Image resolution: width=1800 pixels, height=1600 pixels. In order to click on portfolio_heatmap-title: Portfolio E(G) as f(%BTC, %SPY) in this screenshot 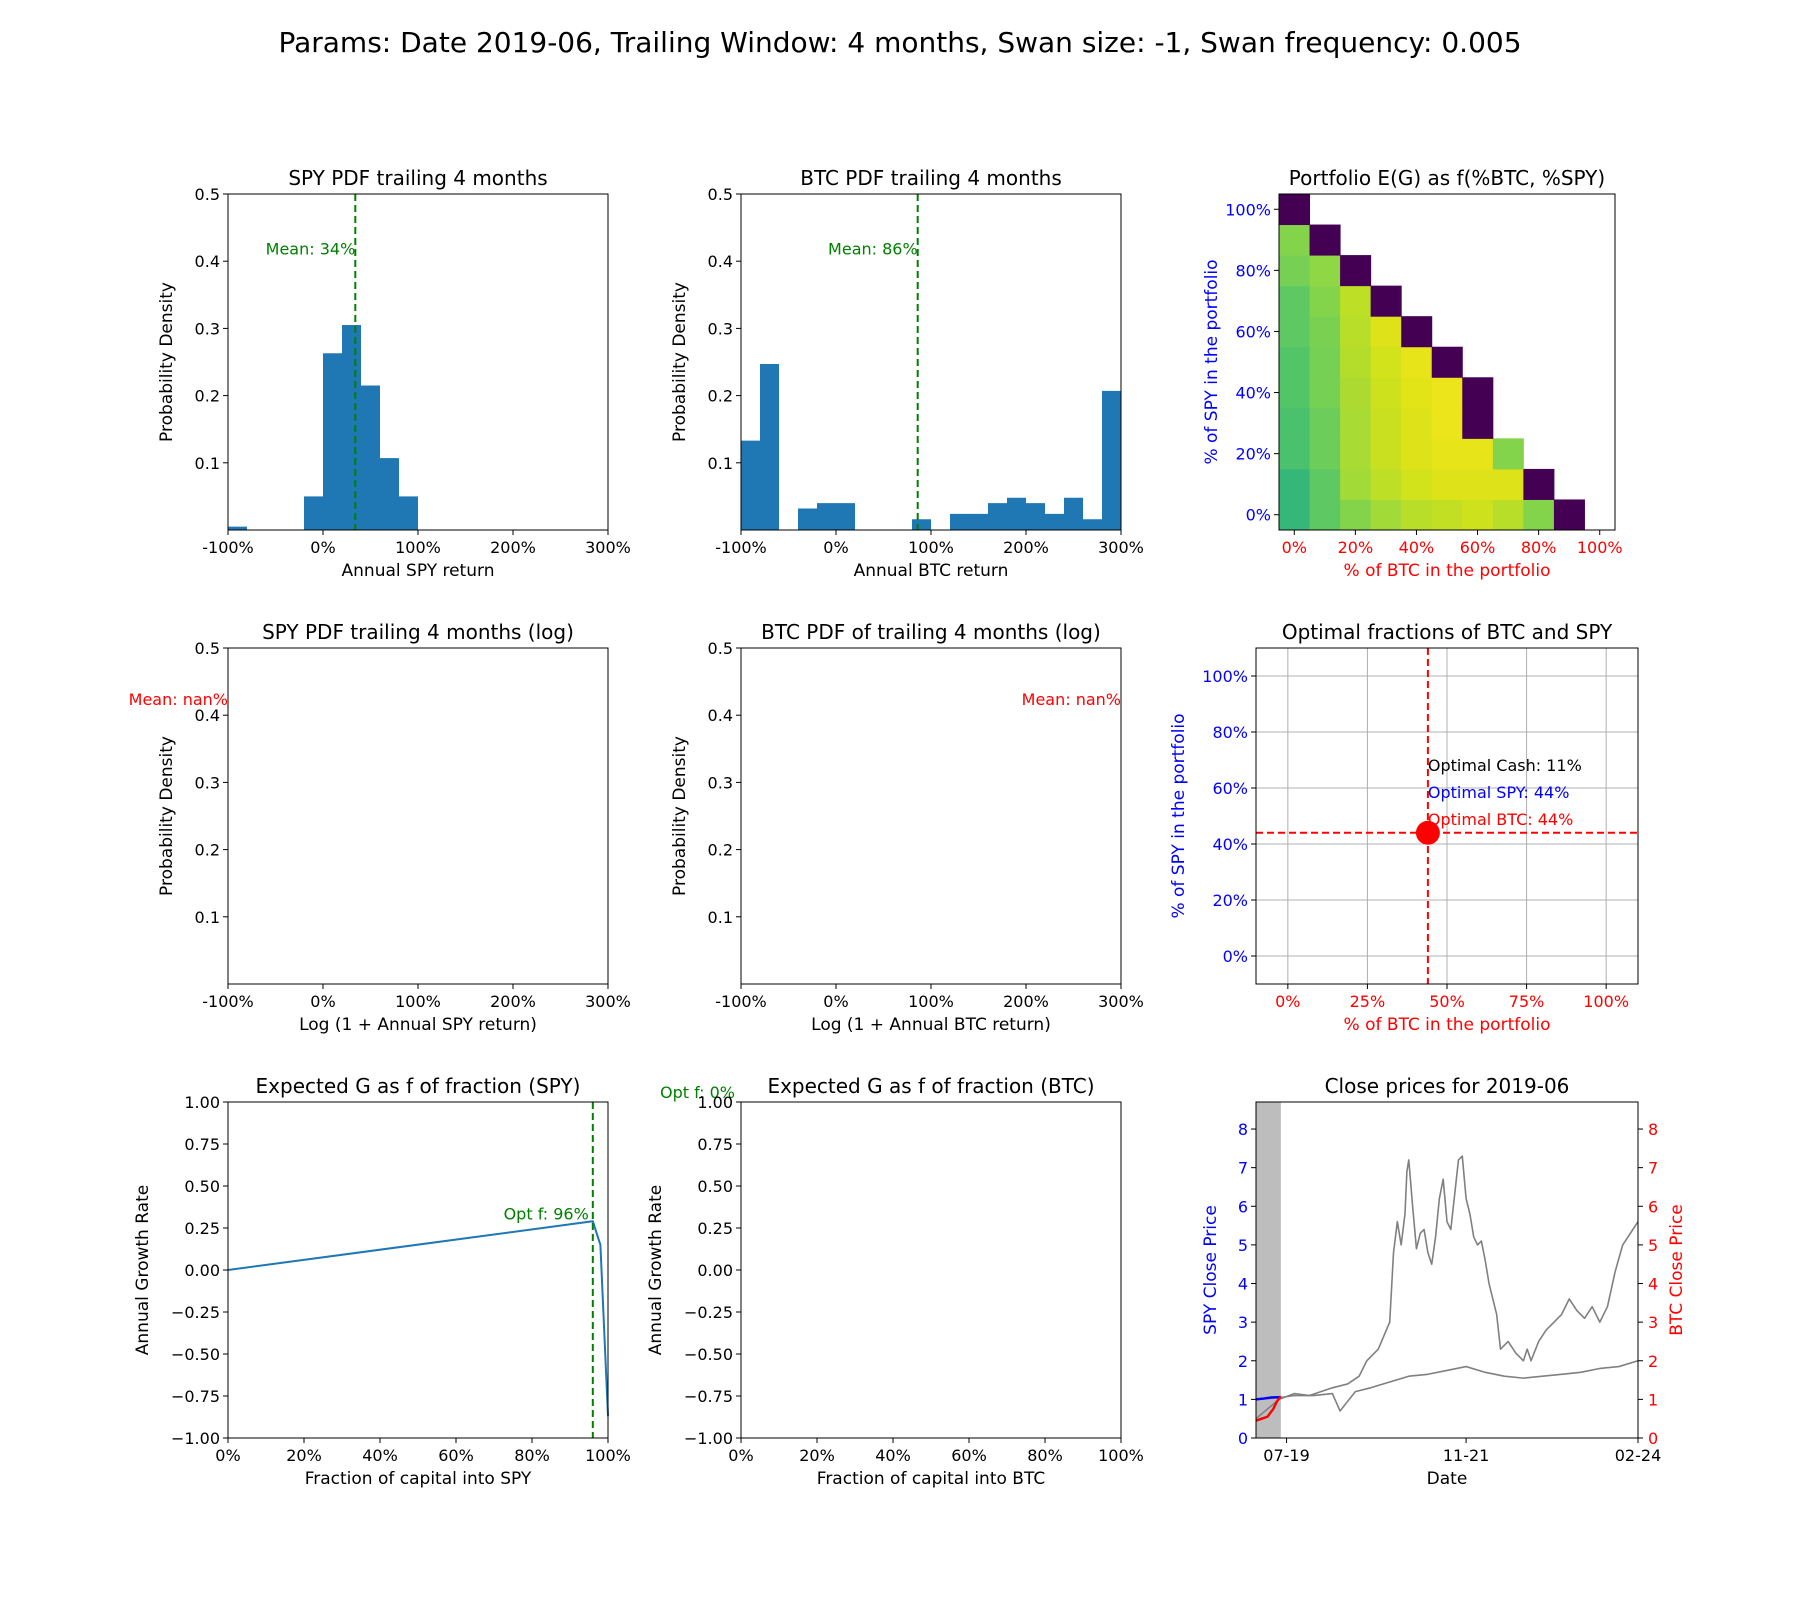, I will do `click(1447, 178)`.